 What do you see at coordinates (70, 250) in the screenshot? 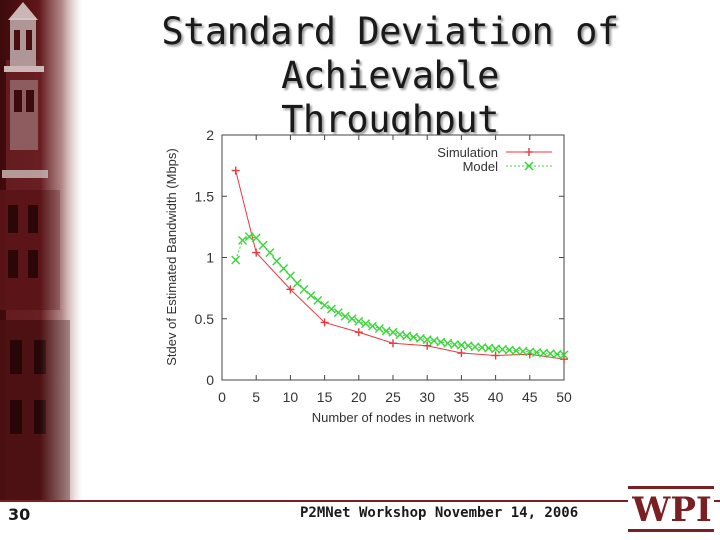
I see `photo-fade-overlay` at bounding box center [70, 250].